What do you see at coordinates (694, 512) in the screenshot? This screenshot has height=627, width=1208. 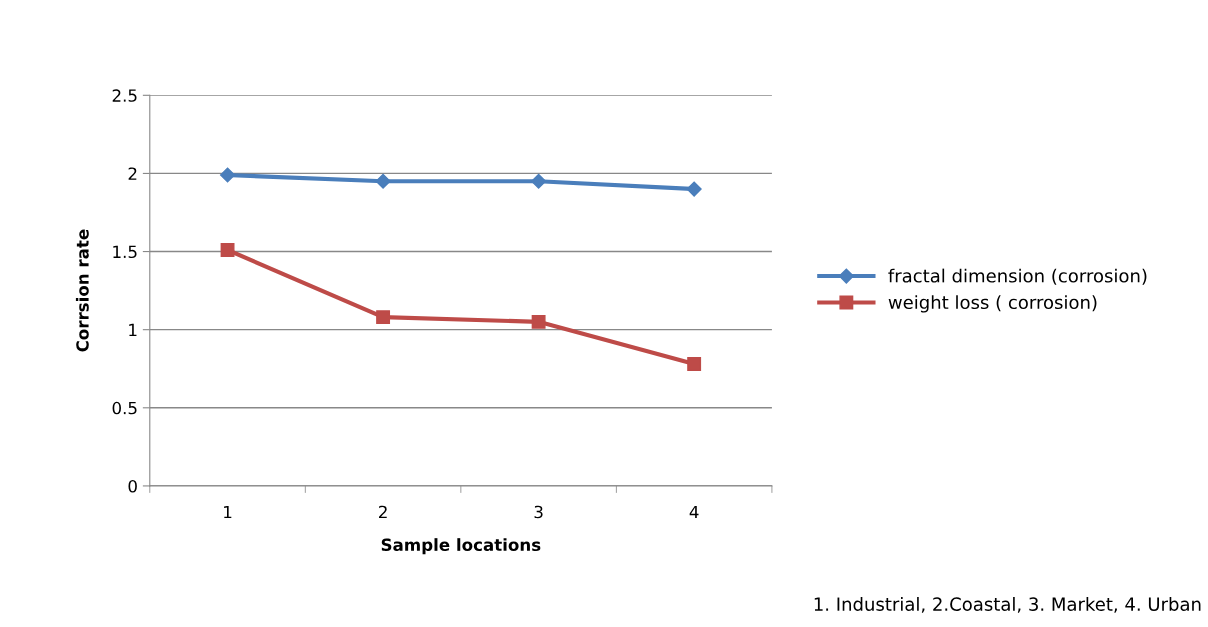 I see `x-tick-label: 4` at bounding box center [694, 512].